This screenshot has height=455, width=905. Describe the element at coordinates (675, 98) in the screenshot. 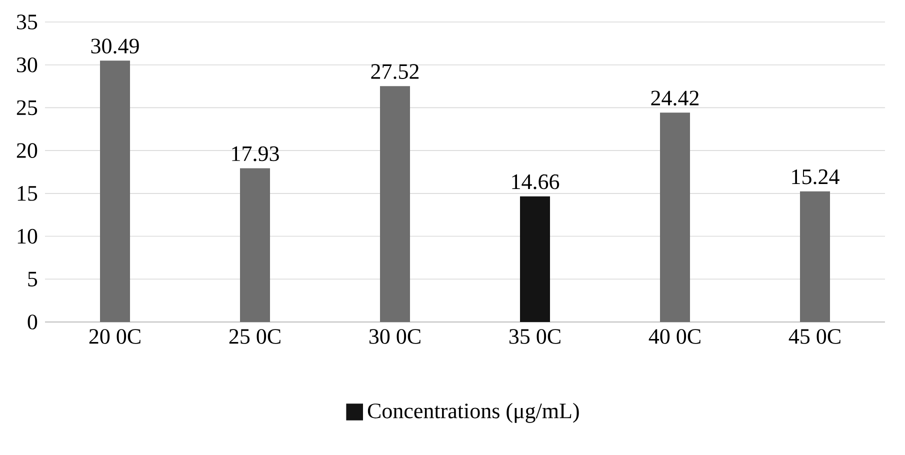

I see `data-label: 24.42` at that location.